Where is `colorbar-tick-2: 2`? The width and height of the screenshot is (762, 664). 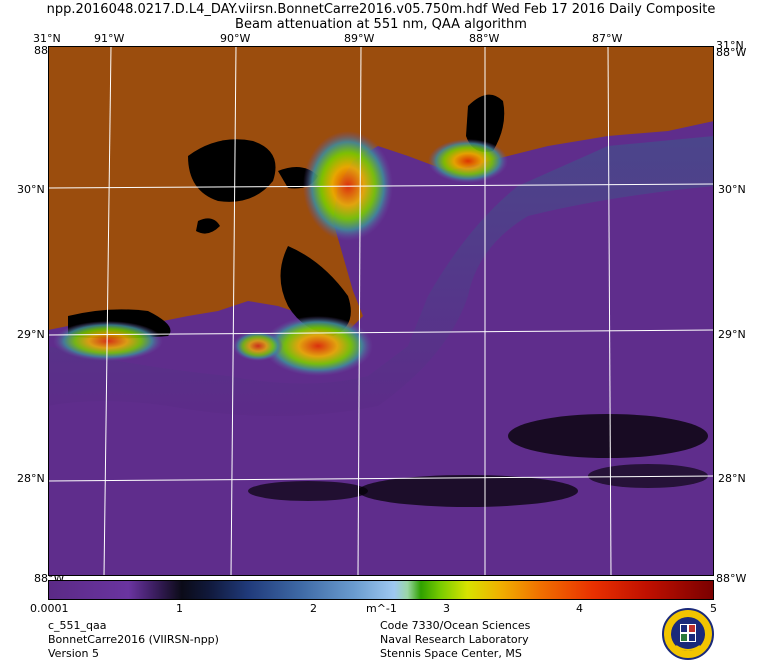
colorbar-tick-2: 2 is located at coordinates (313, 608).